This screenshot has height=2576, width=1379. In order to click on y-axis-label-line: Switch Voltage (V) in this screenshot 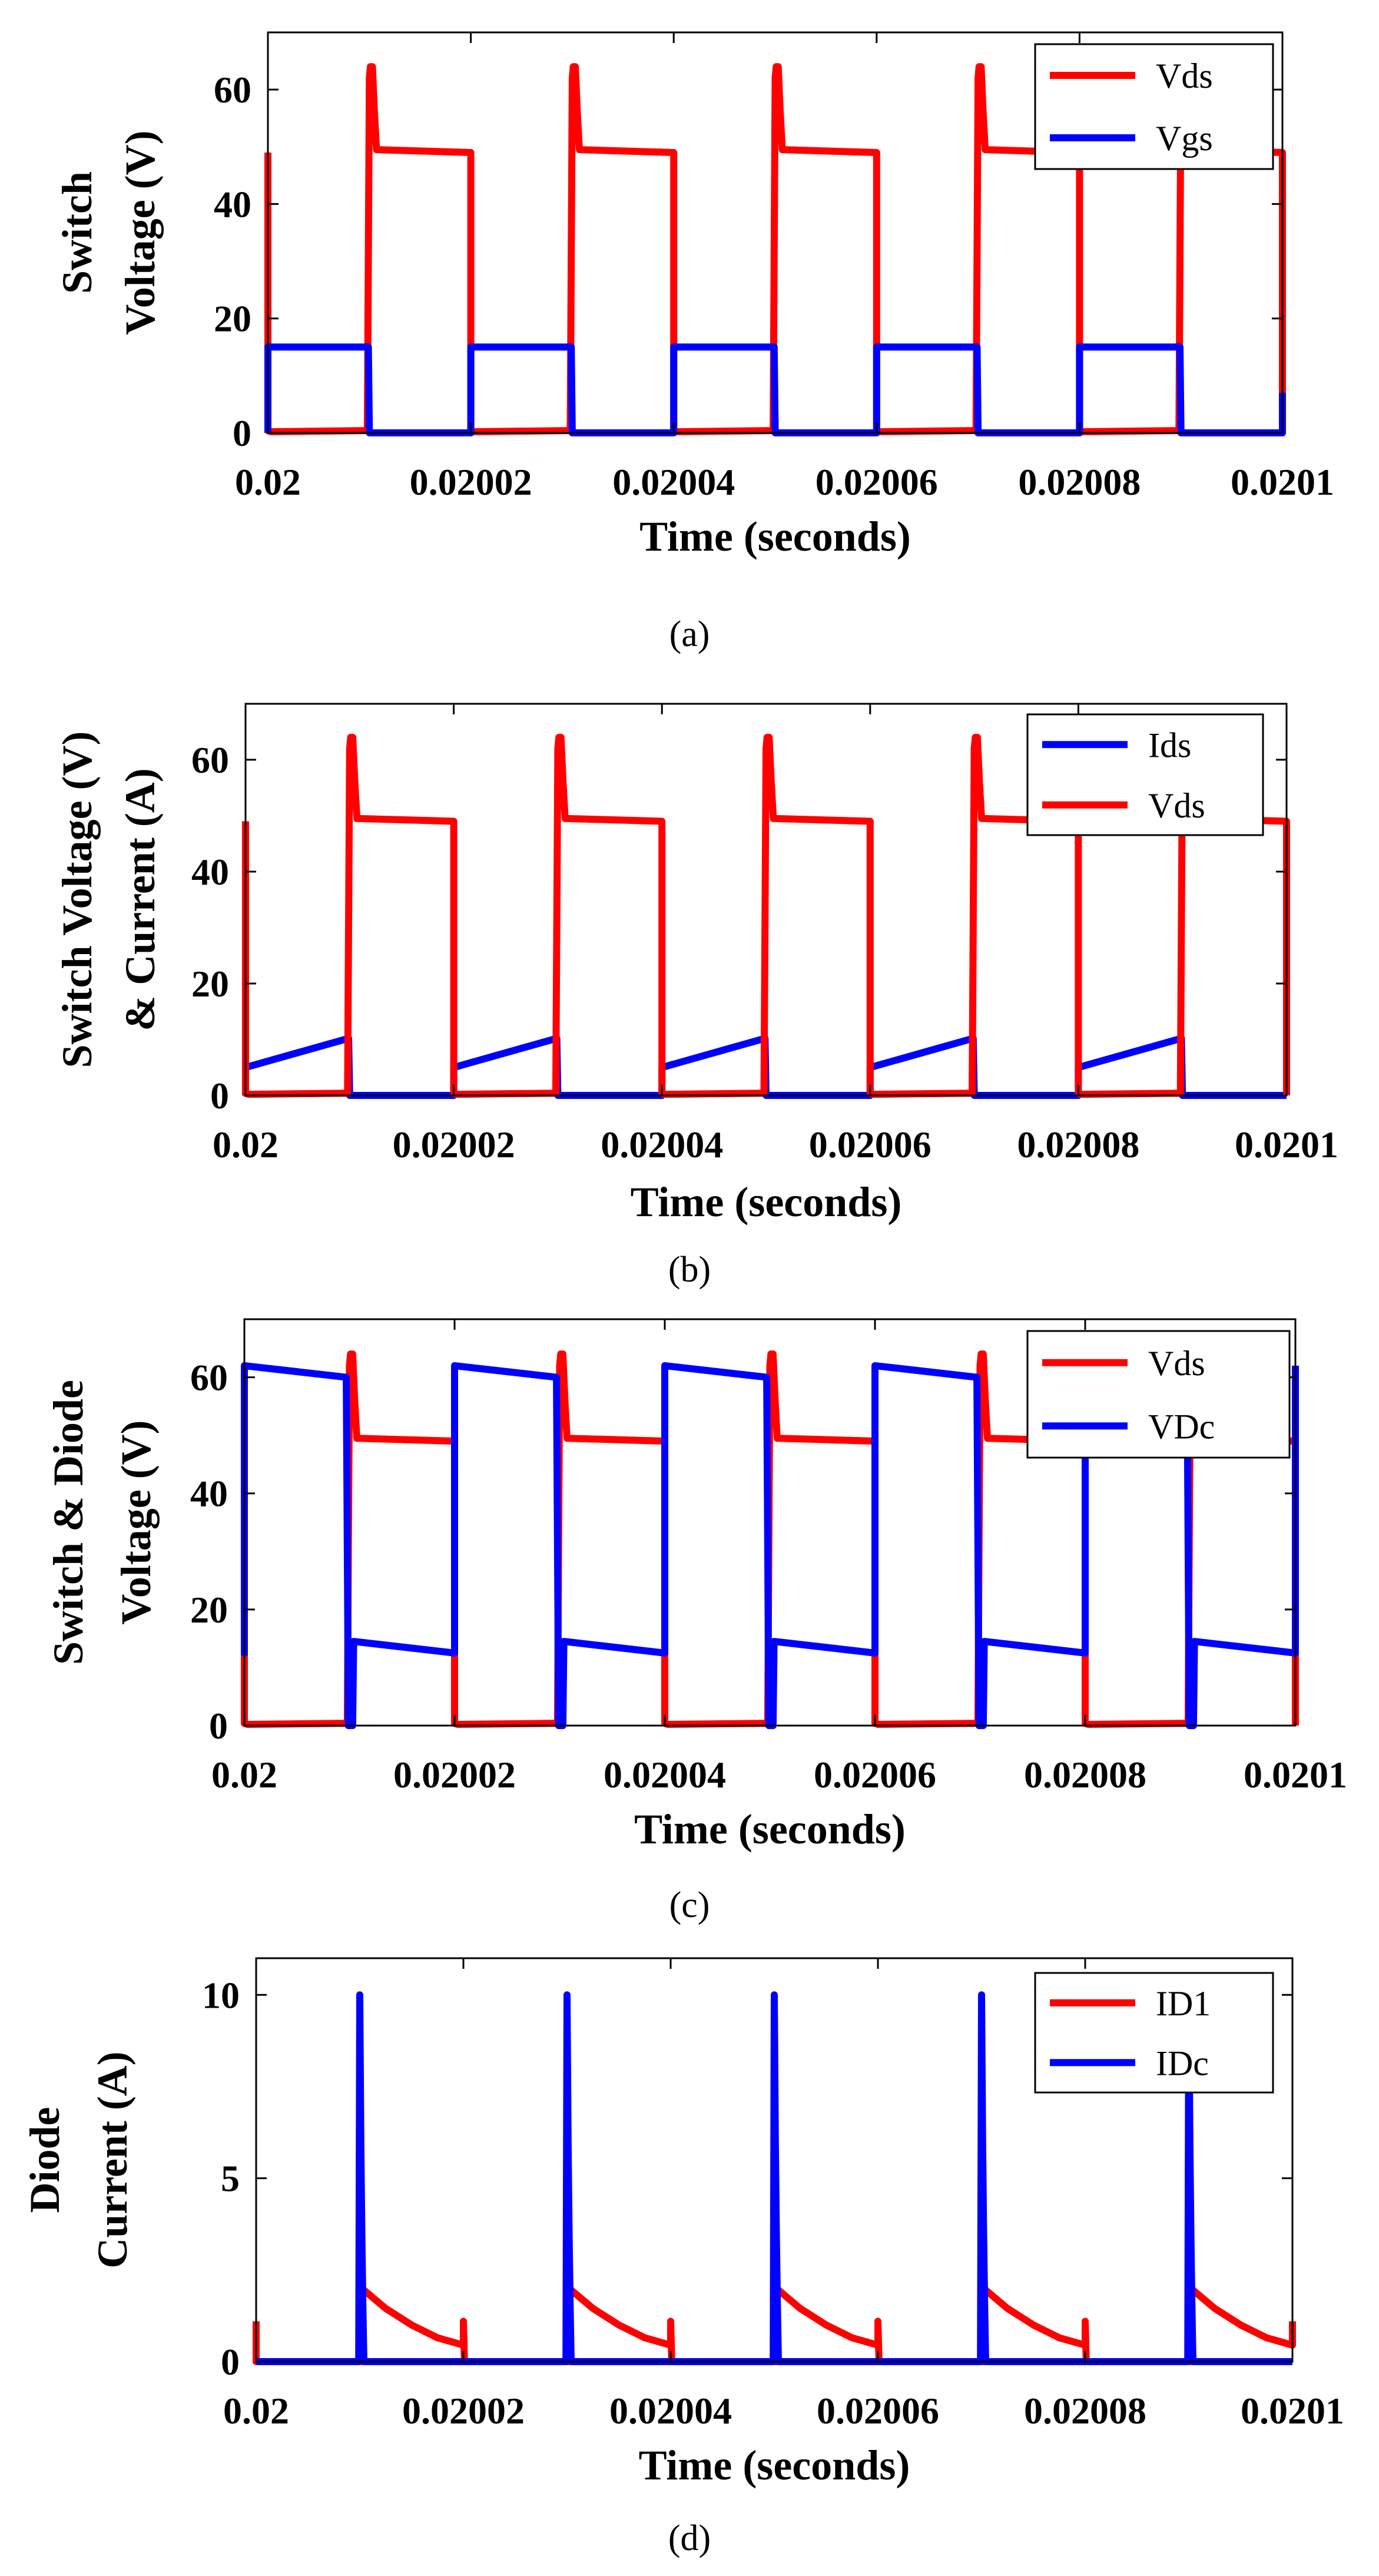, I will do `click(77, 899)`.